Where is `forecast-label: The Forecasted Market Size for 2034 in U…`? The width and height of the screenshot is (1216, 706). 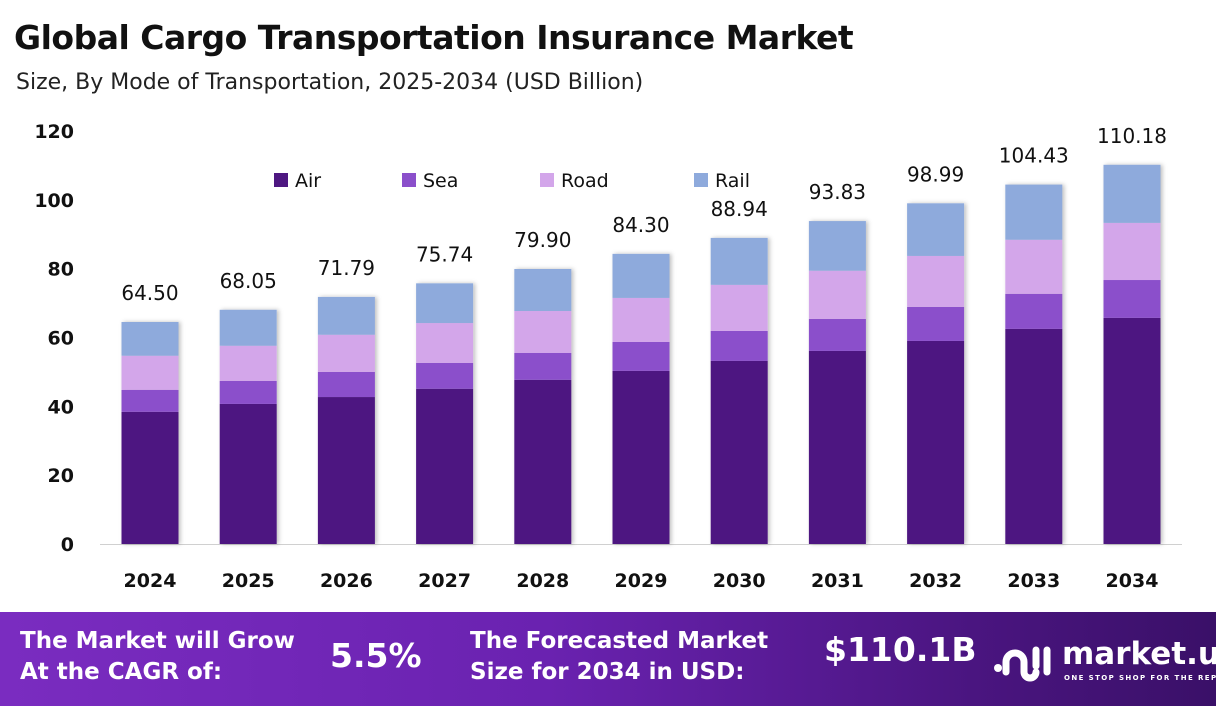 forecast-label: The Forecasted Market Size for 2034 in U… is located at coordinates (619, 657).